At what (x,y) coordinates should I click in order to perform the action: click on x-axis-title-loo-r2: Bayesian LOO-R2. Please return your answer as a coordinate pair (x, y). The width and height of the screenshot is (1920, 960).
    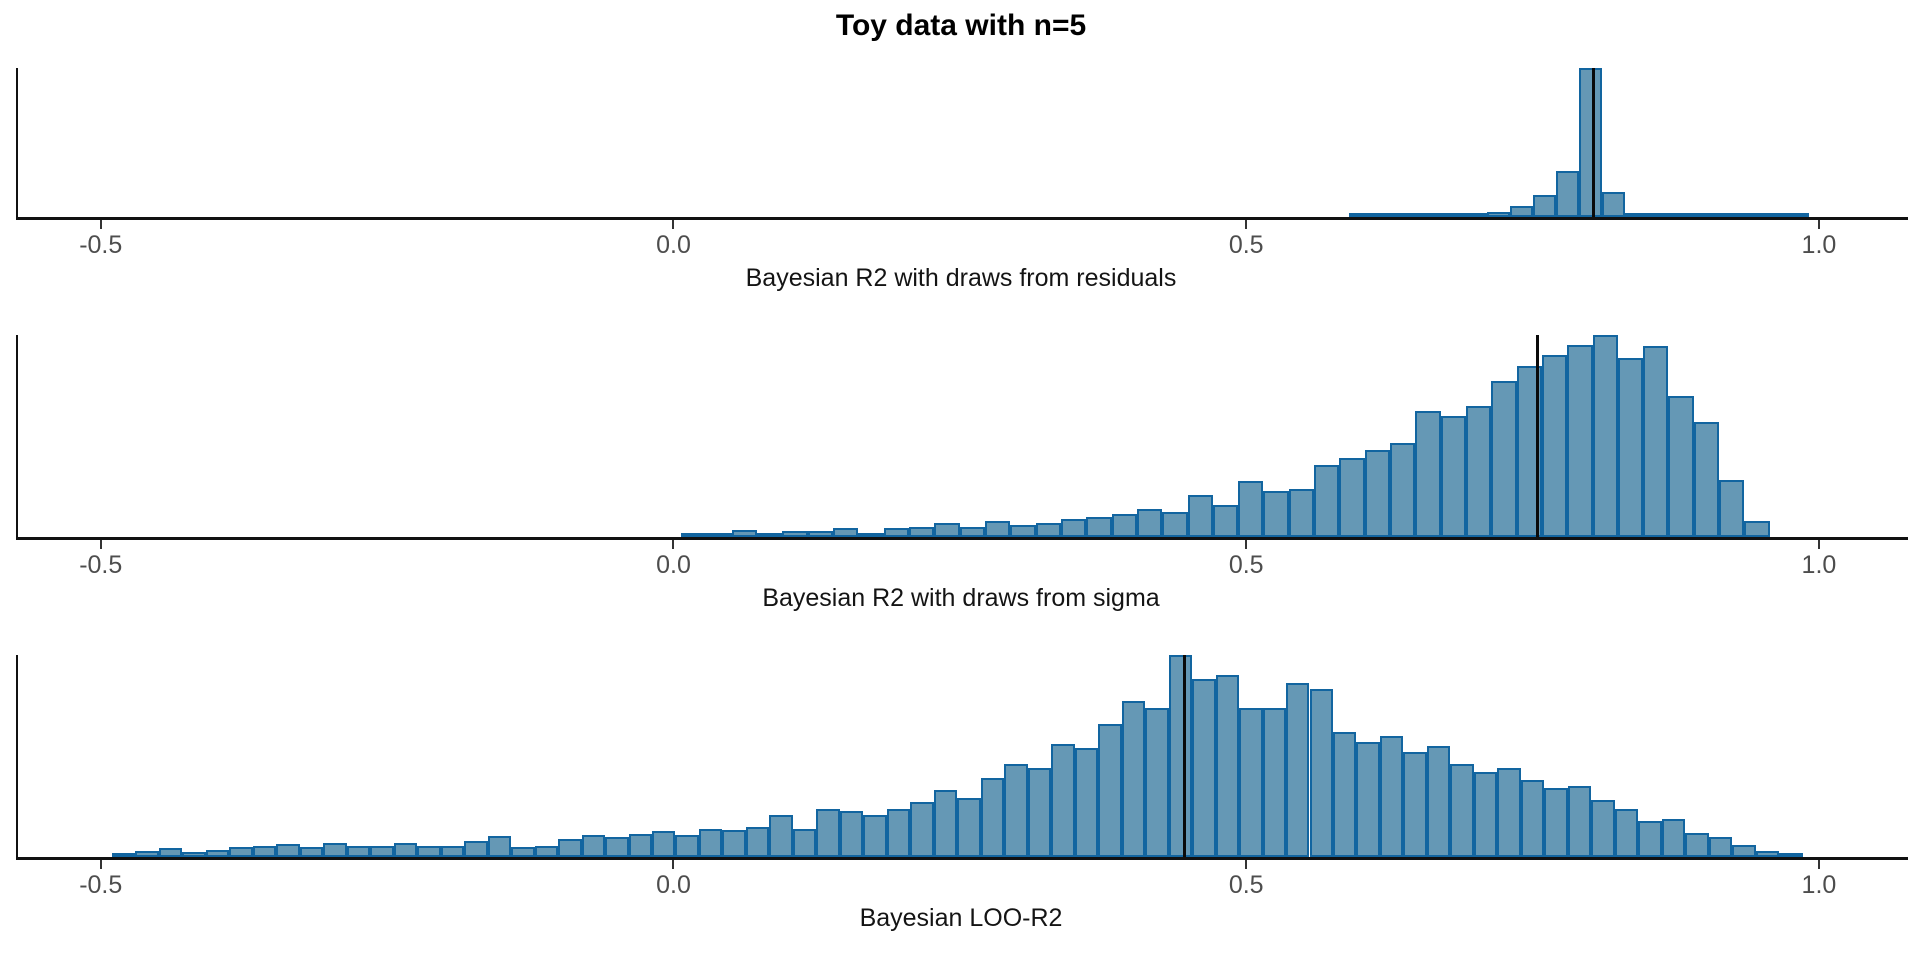
    Looking at the image, I should click on (961, 918).